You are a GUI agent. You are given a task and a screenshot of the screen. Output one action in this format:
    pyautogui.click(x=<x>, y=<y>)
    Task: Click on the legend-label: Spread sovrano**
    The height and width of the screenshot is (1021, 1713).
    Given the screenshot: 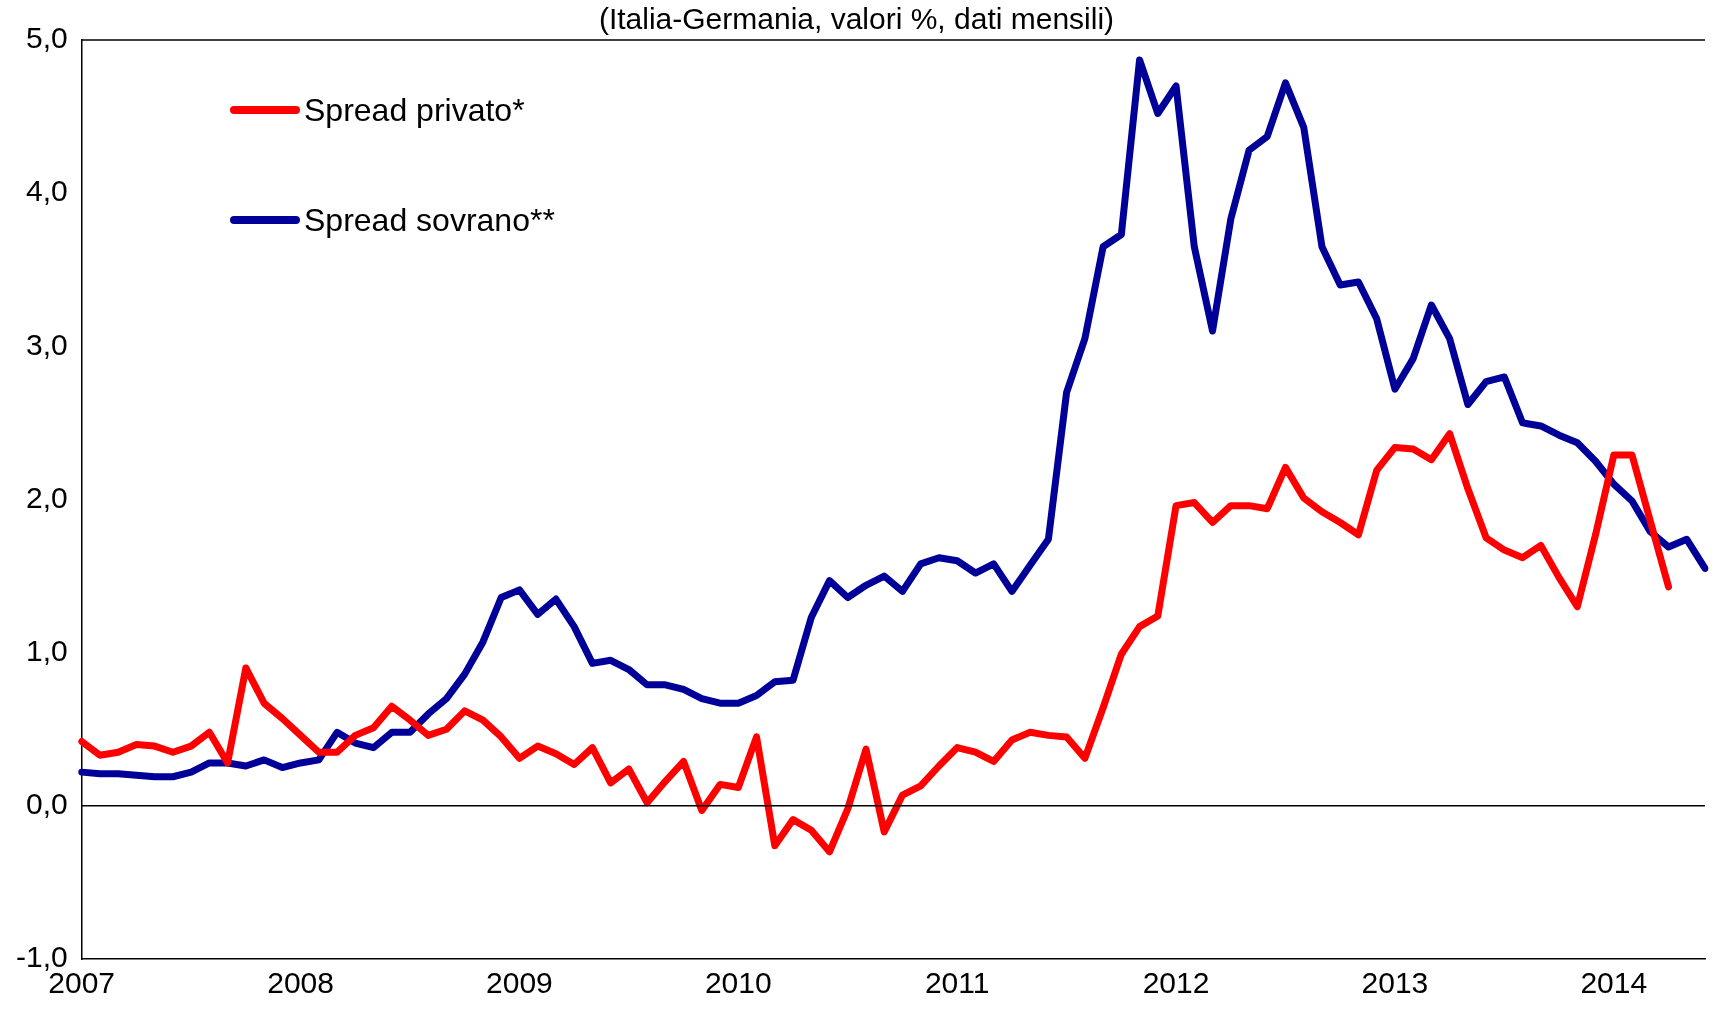 What is the action you would take?
    pyautogui.click(x=429, y=220)
    